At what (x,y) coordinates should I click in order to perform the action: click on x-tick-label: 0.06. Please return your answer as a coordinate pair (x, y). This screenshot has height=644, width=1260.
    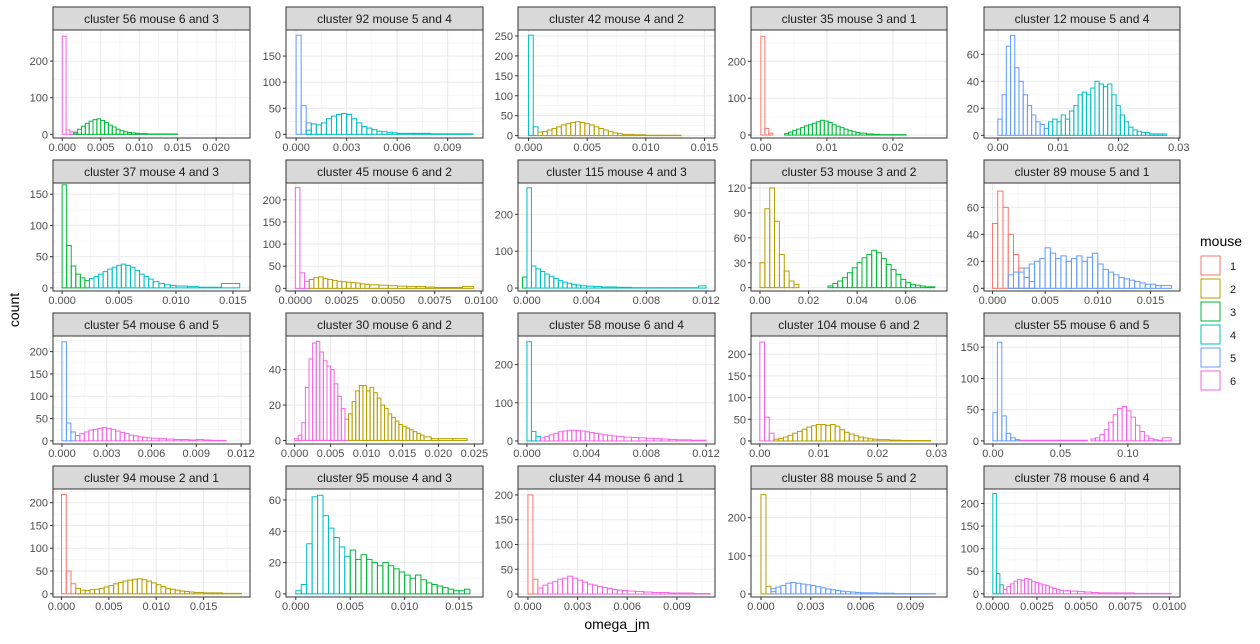
    Looking at the image, I should click on (905, 301).